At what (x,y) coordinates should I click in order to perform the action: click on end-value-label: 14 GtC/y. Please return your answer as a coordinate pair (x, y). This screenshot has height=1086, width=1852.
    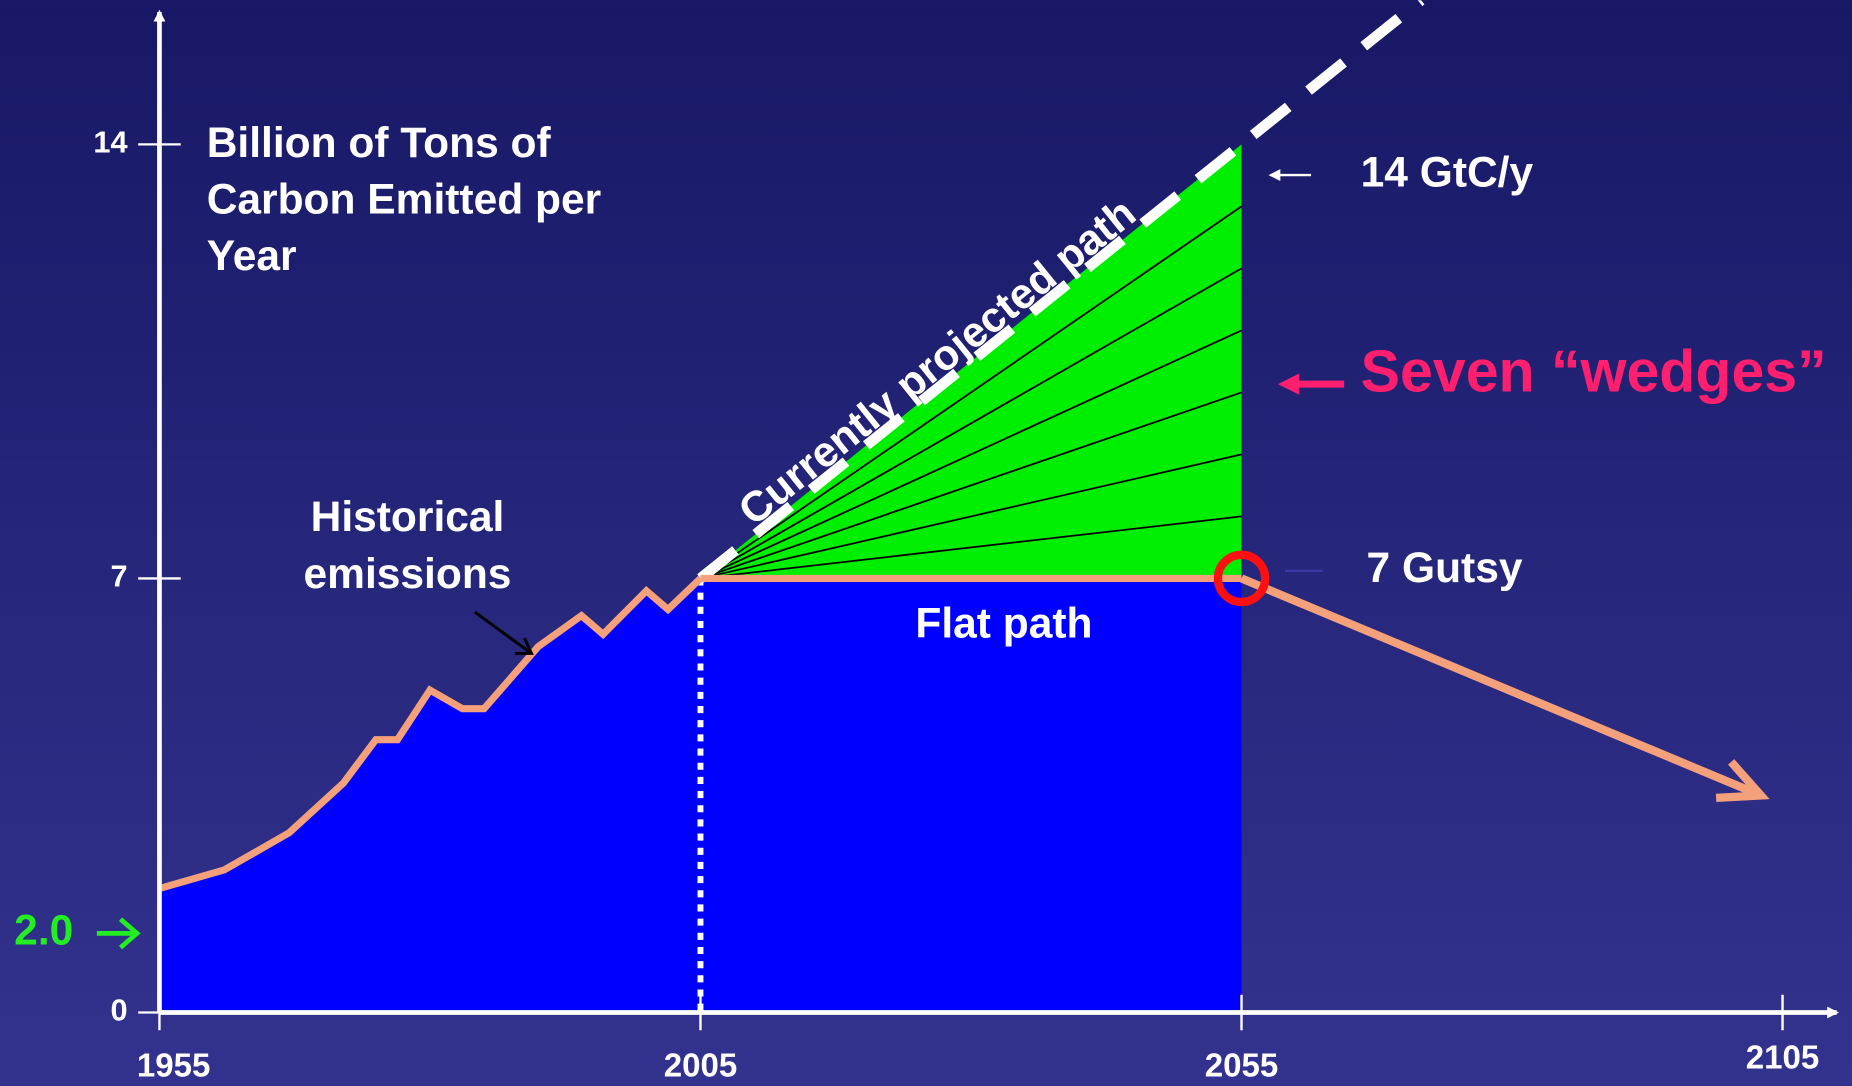
    Looking at the image, I should click on (1447, 172).